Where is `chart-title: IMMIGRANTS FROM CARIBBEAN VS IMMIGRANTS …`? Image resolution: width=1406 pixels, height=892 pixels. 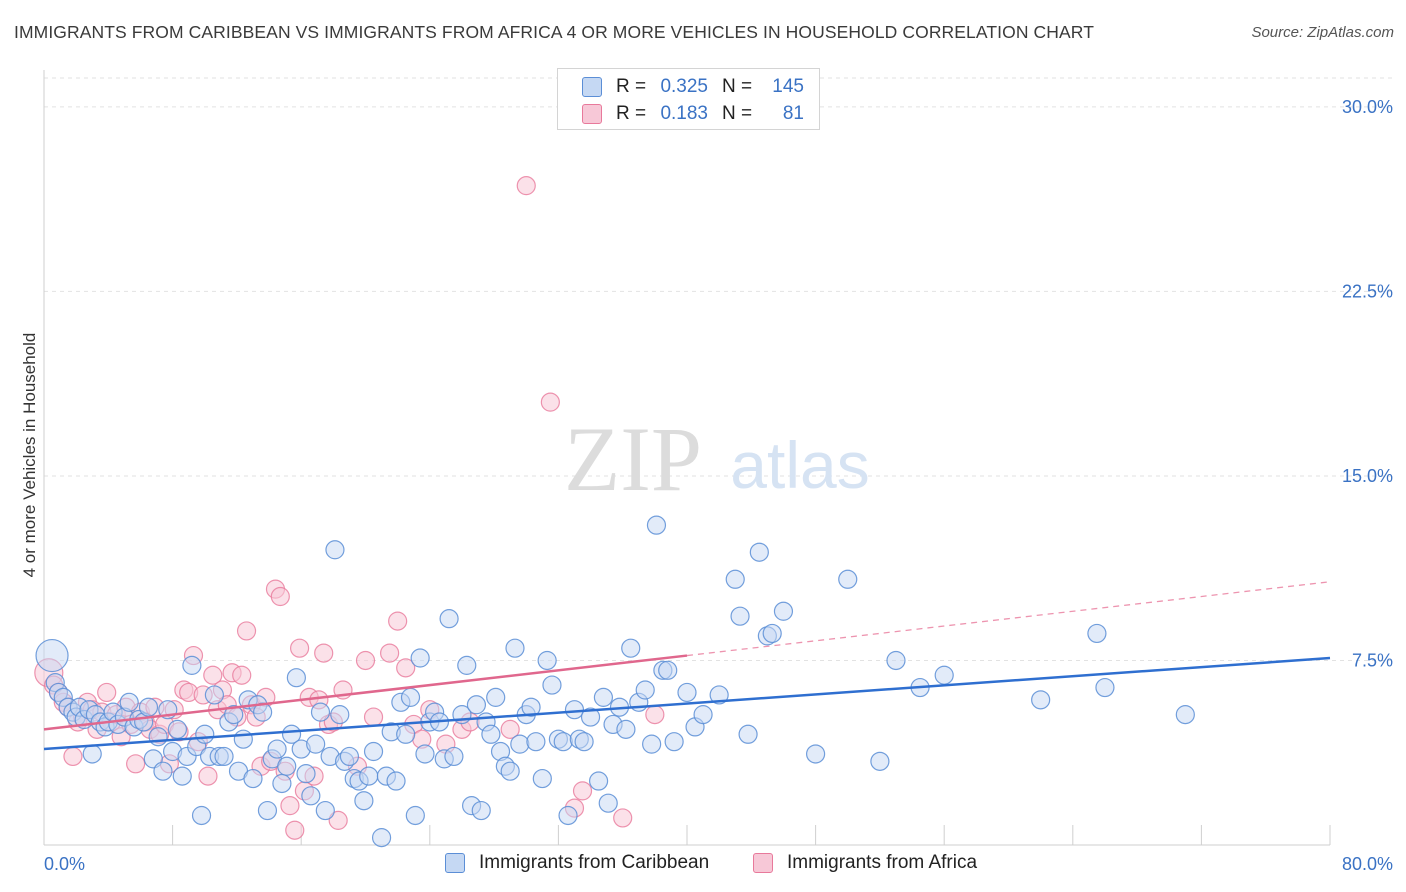
chart-title: IMMIGRANTS FROM CARIBBEAN VS IMMIGRANTS … is located at coordinates (554, 32).